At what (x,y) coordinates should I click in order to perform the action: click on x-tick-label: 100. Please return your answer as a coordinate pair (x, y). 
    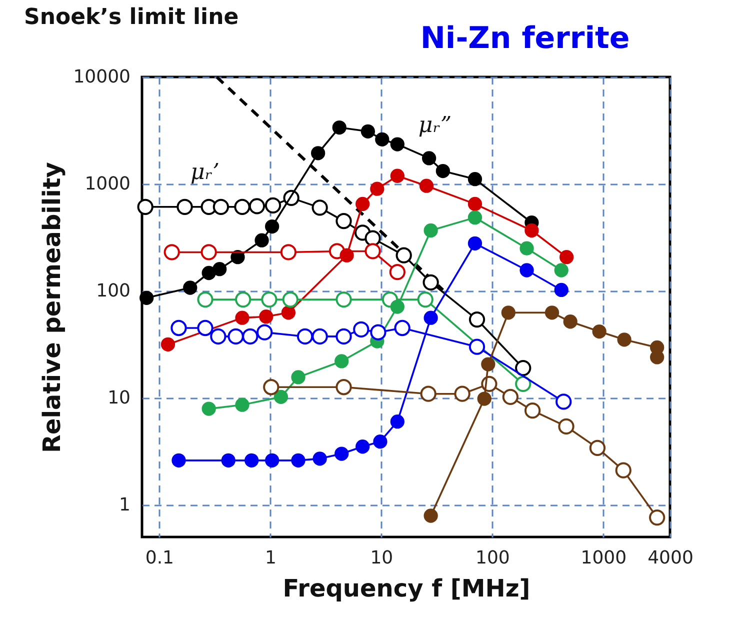
    Looking at the image, I should click on (493, 558).